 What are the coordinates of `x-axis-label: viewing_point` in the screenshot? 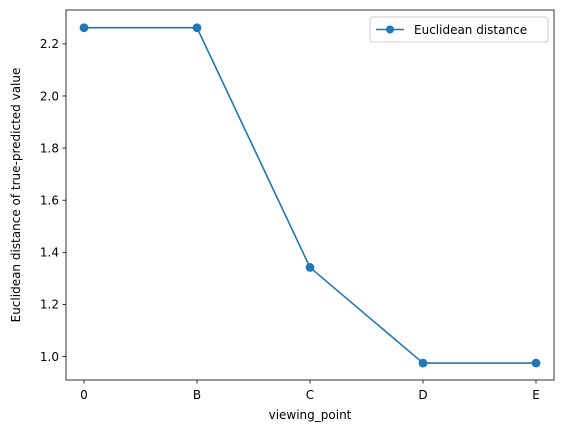 It's located at (310, 415).